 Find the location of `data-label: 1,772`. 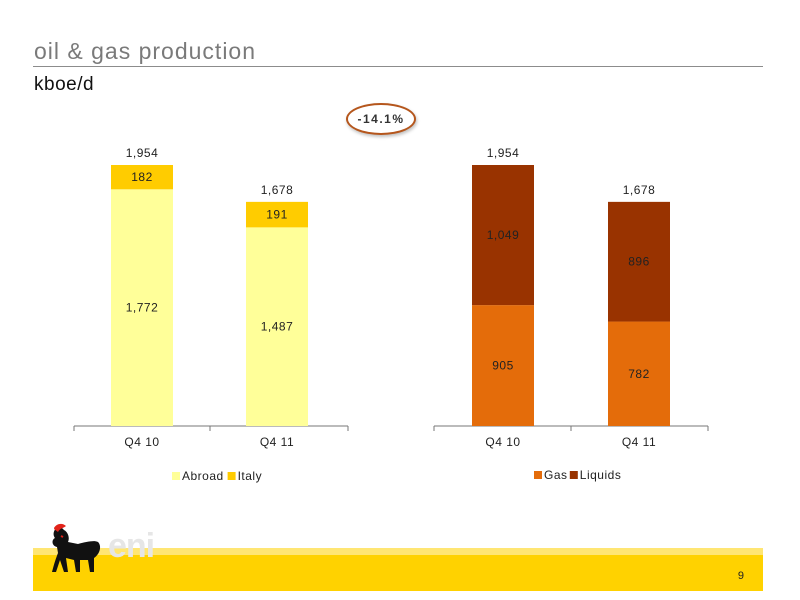

data-label: 1,772 is located at coordinates (142, 308).